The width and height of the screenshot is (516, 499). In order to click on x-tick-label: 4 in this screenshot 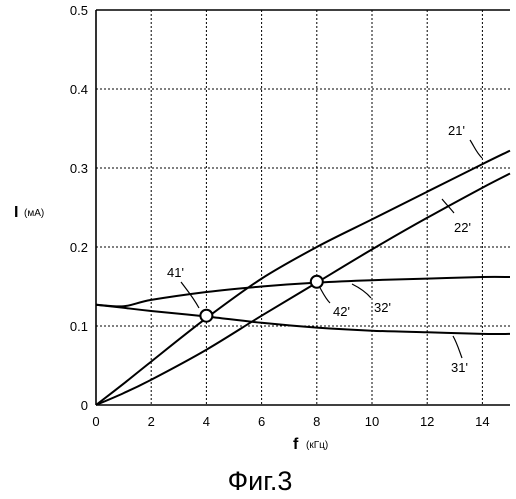, I will do `click(206, 421)`.